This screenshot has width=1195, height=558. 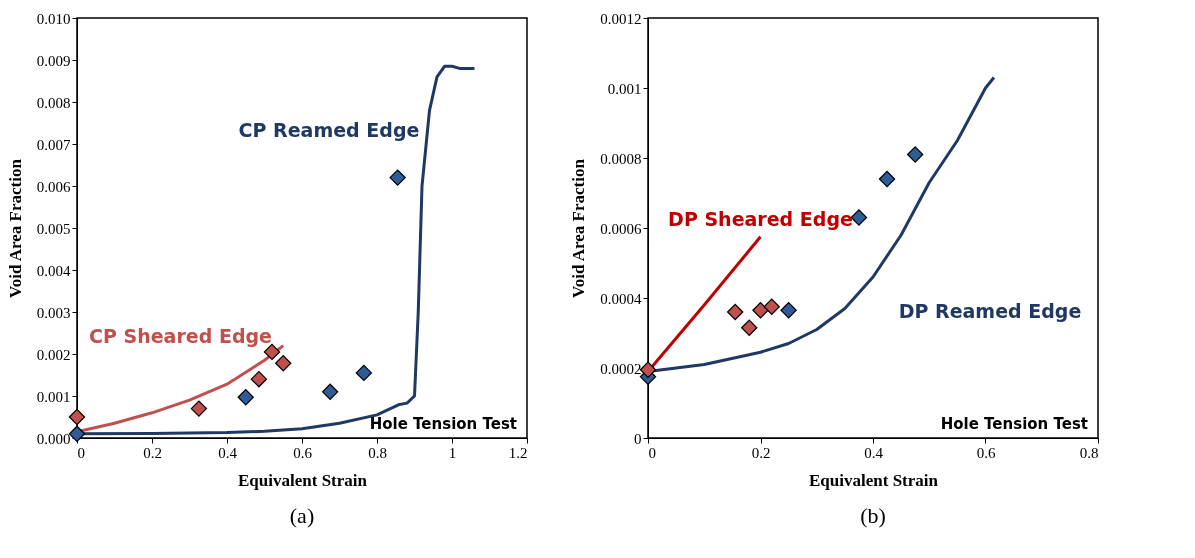 What do you see at coordinates (621, 368) in the screenshot?
I see `y-tick-label: 0.0002` at bounding box center [621, 368].